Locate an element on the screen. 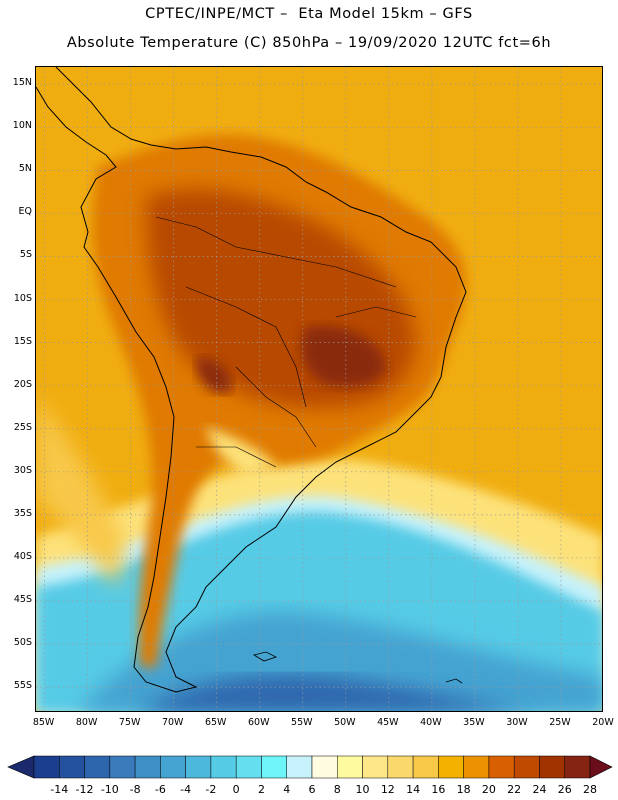 The width and height of the screenshot is (618, 800). colorbar-tick-label: -10 is located at coordinates (109, 789).